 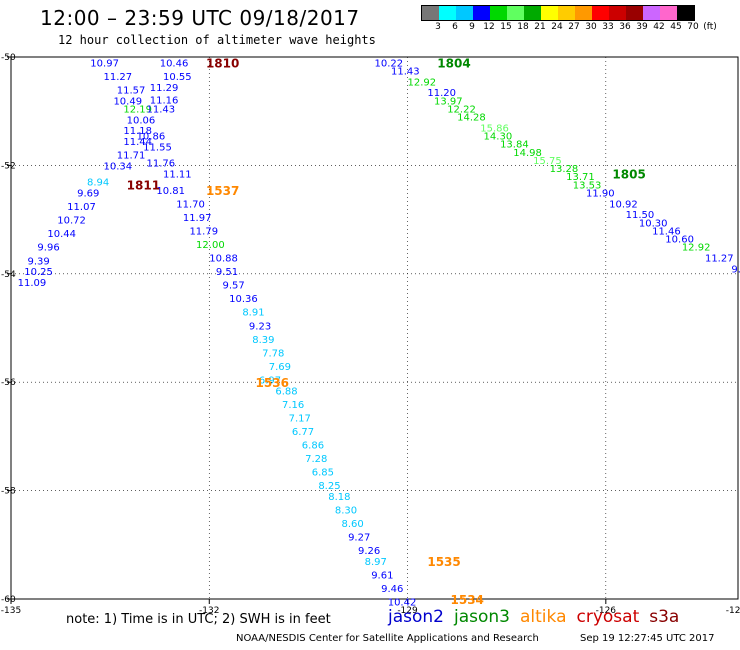 What do you see at coordinates (253, 313) in the screenshot?
I see `wave-height-value: 8.91` at bounding box center [253, 313].